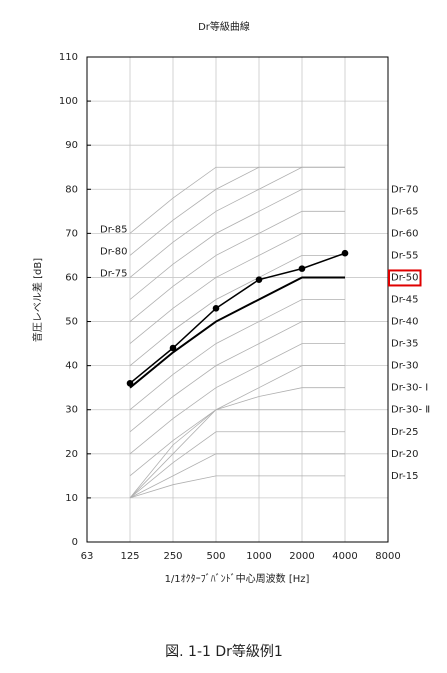 This screenshot has width=447, height=673. Describe the element at coordinates (405, 300) in the screenshot. I see `series-label: Dr-45` at that location.